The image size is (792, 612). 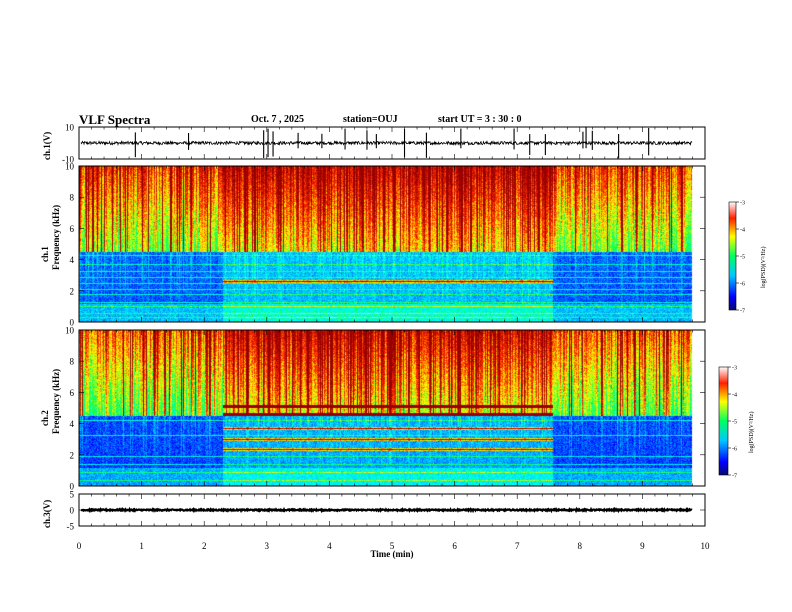 What do you see at coordinates (47, 146) in the screenshot?
I see `ch1-waveform-ylabel: ch.1(V)` at bounding box center [47, 146].